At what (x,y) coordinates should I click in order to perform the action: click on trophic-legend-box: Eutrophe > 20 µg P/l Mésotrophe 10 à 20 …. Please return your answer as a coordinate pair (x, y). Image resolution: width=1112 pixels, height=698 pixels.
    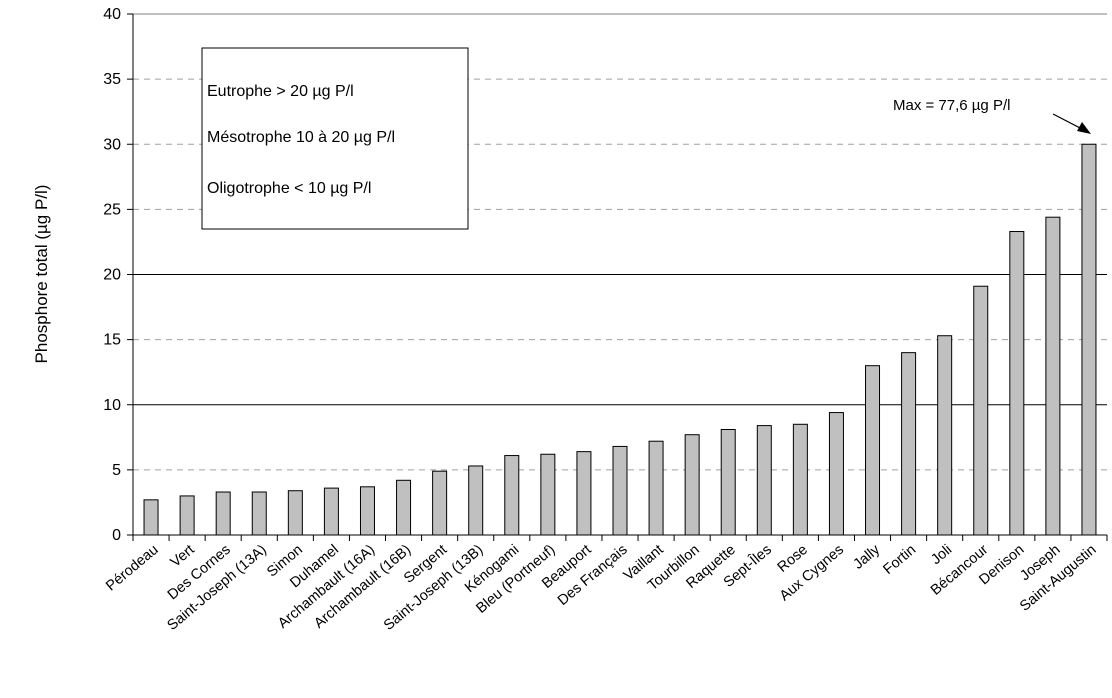
    Looking at the image, I should click on (335, 138).